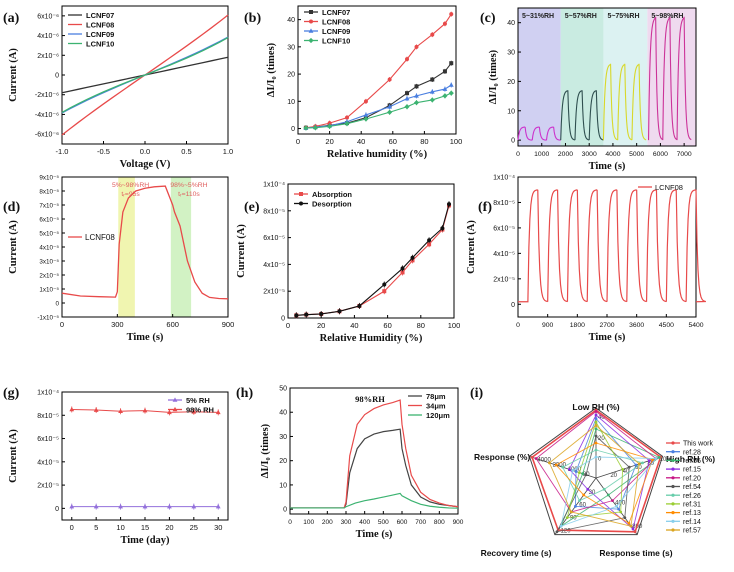  I want to click on radar-tick-label: 4000, so click(544, 460).